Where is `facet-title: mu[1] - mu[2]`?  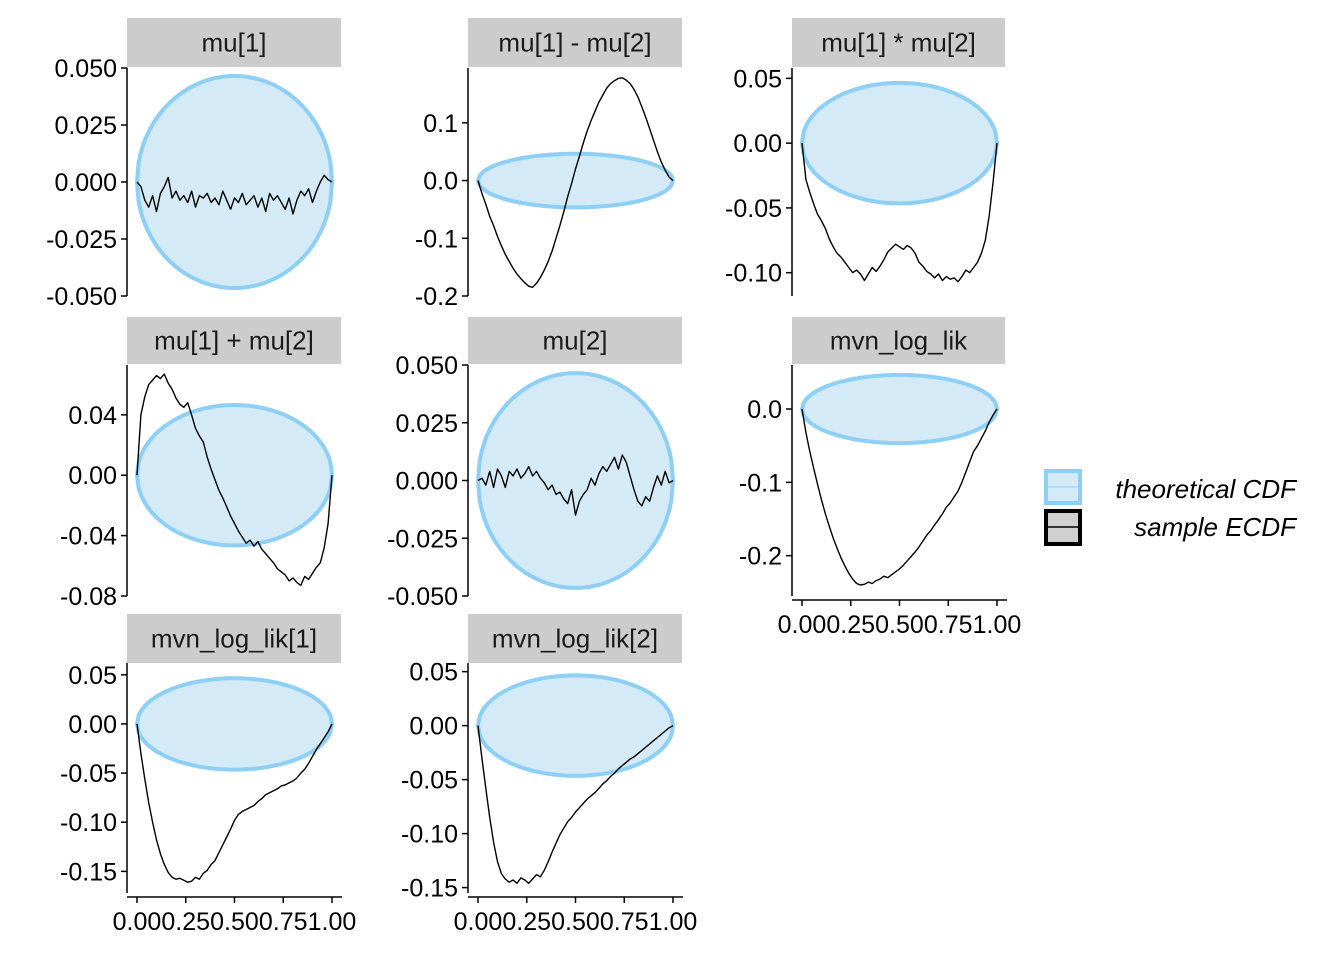 facet-title: mu[1] - mu[2] is located at coordinates (574, 43).